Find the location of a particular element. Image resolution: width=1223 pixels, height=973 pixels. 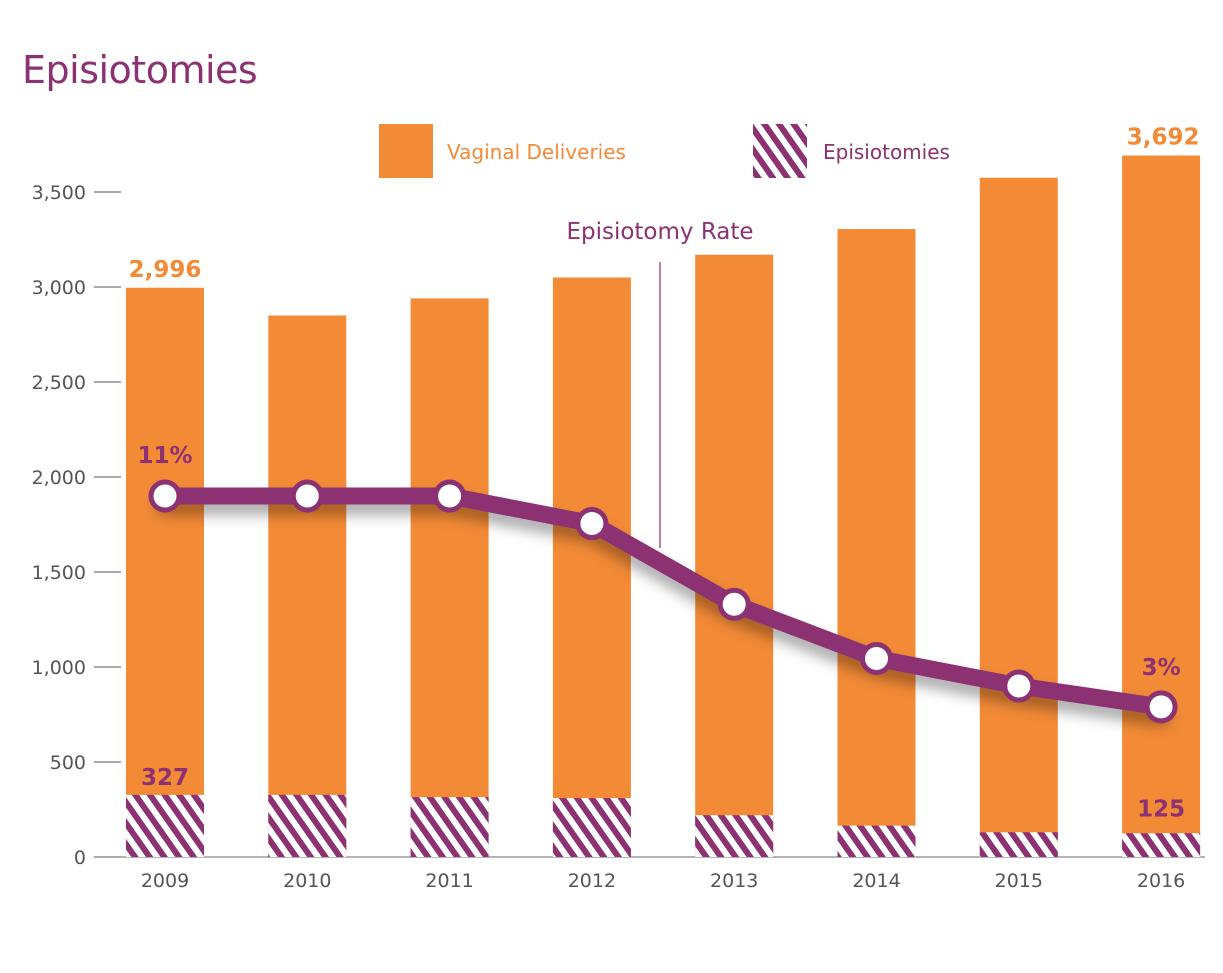

x-tick-label: 2013 is located at coordinates (734, 881).